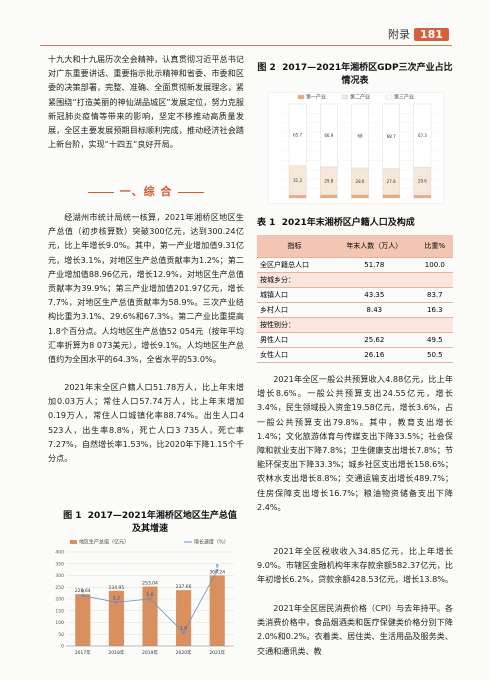  I want to click on segment-value-label: 31.2, so click(297, 180).